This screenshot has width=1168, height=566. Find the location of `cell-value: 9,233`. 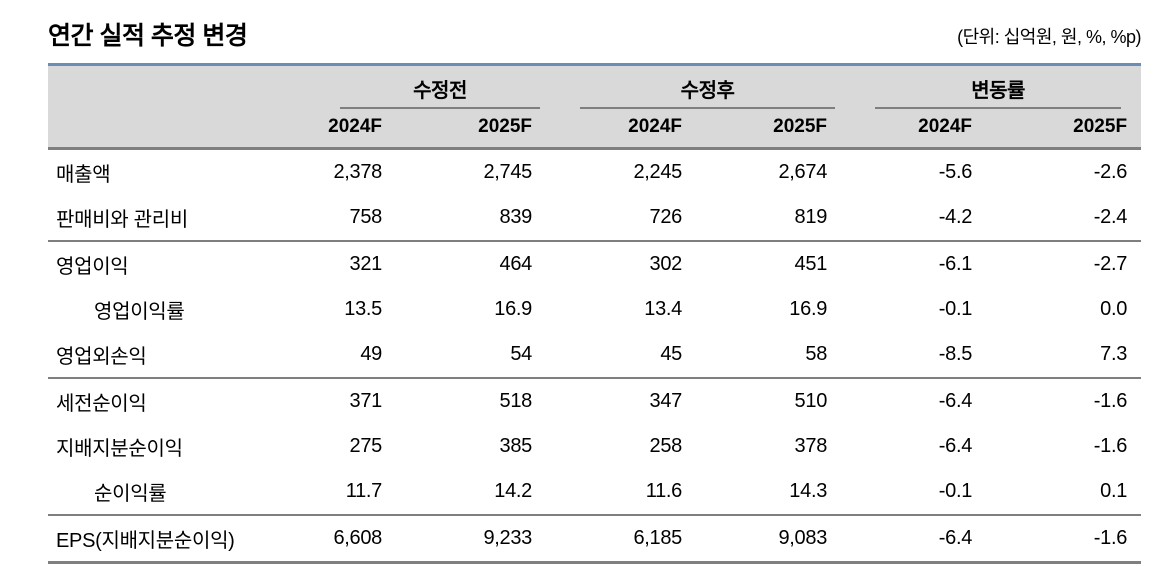

cell-value: 9,233 is located at coordinates (508, 537).